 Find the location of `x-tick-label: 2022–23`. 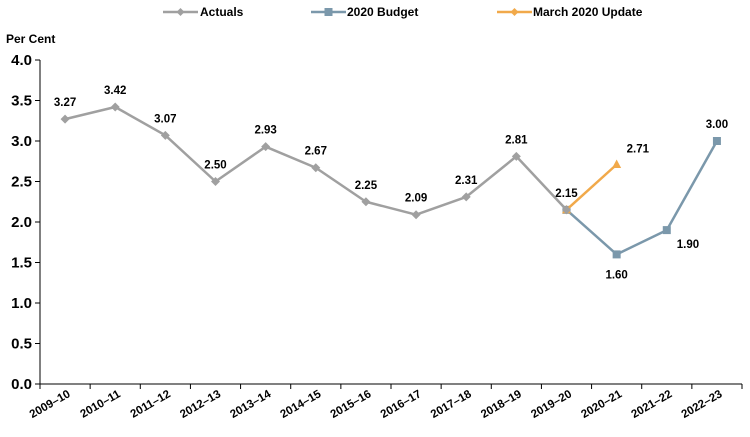

x-tick-label: 2022–23 is located at coordinates (702, 404).